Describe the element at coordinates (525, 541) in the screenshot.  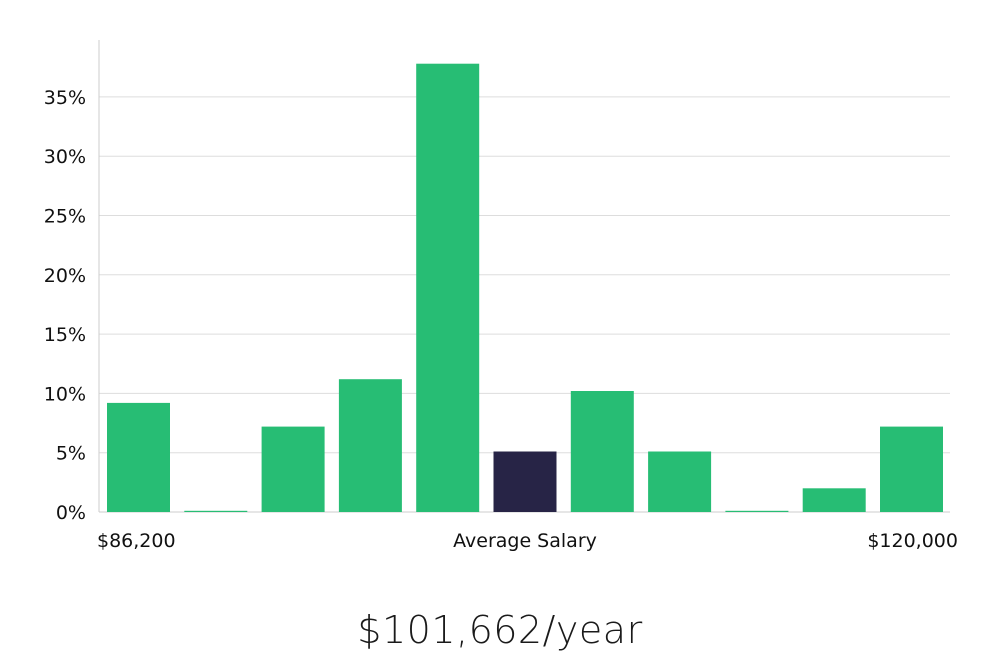
I see `x-axis-title: Average Salary` at that location.